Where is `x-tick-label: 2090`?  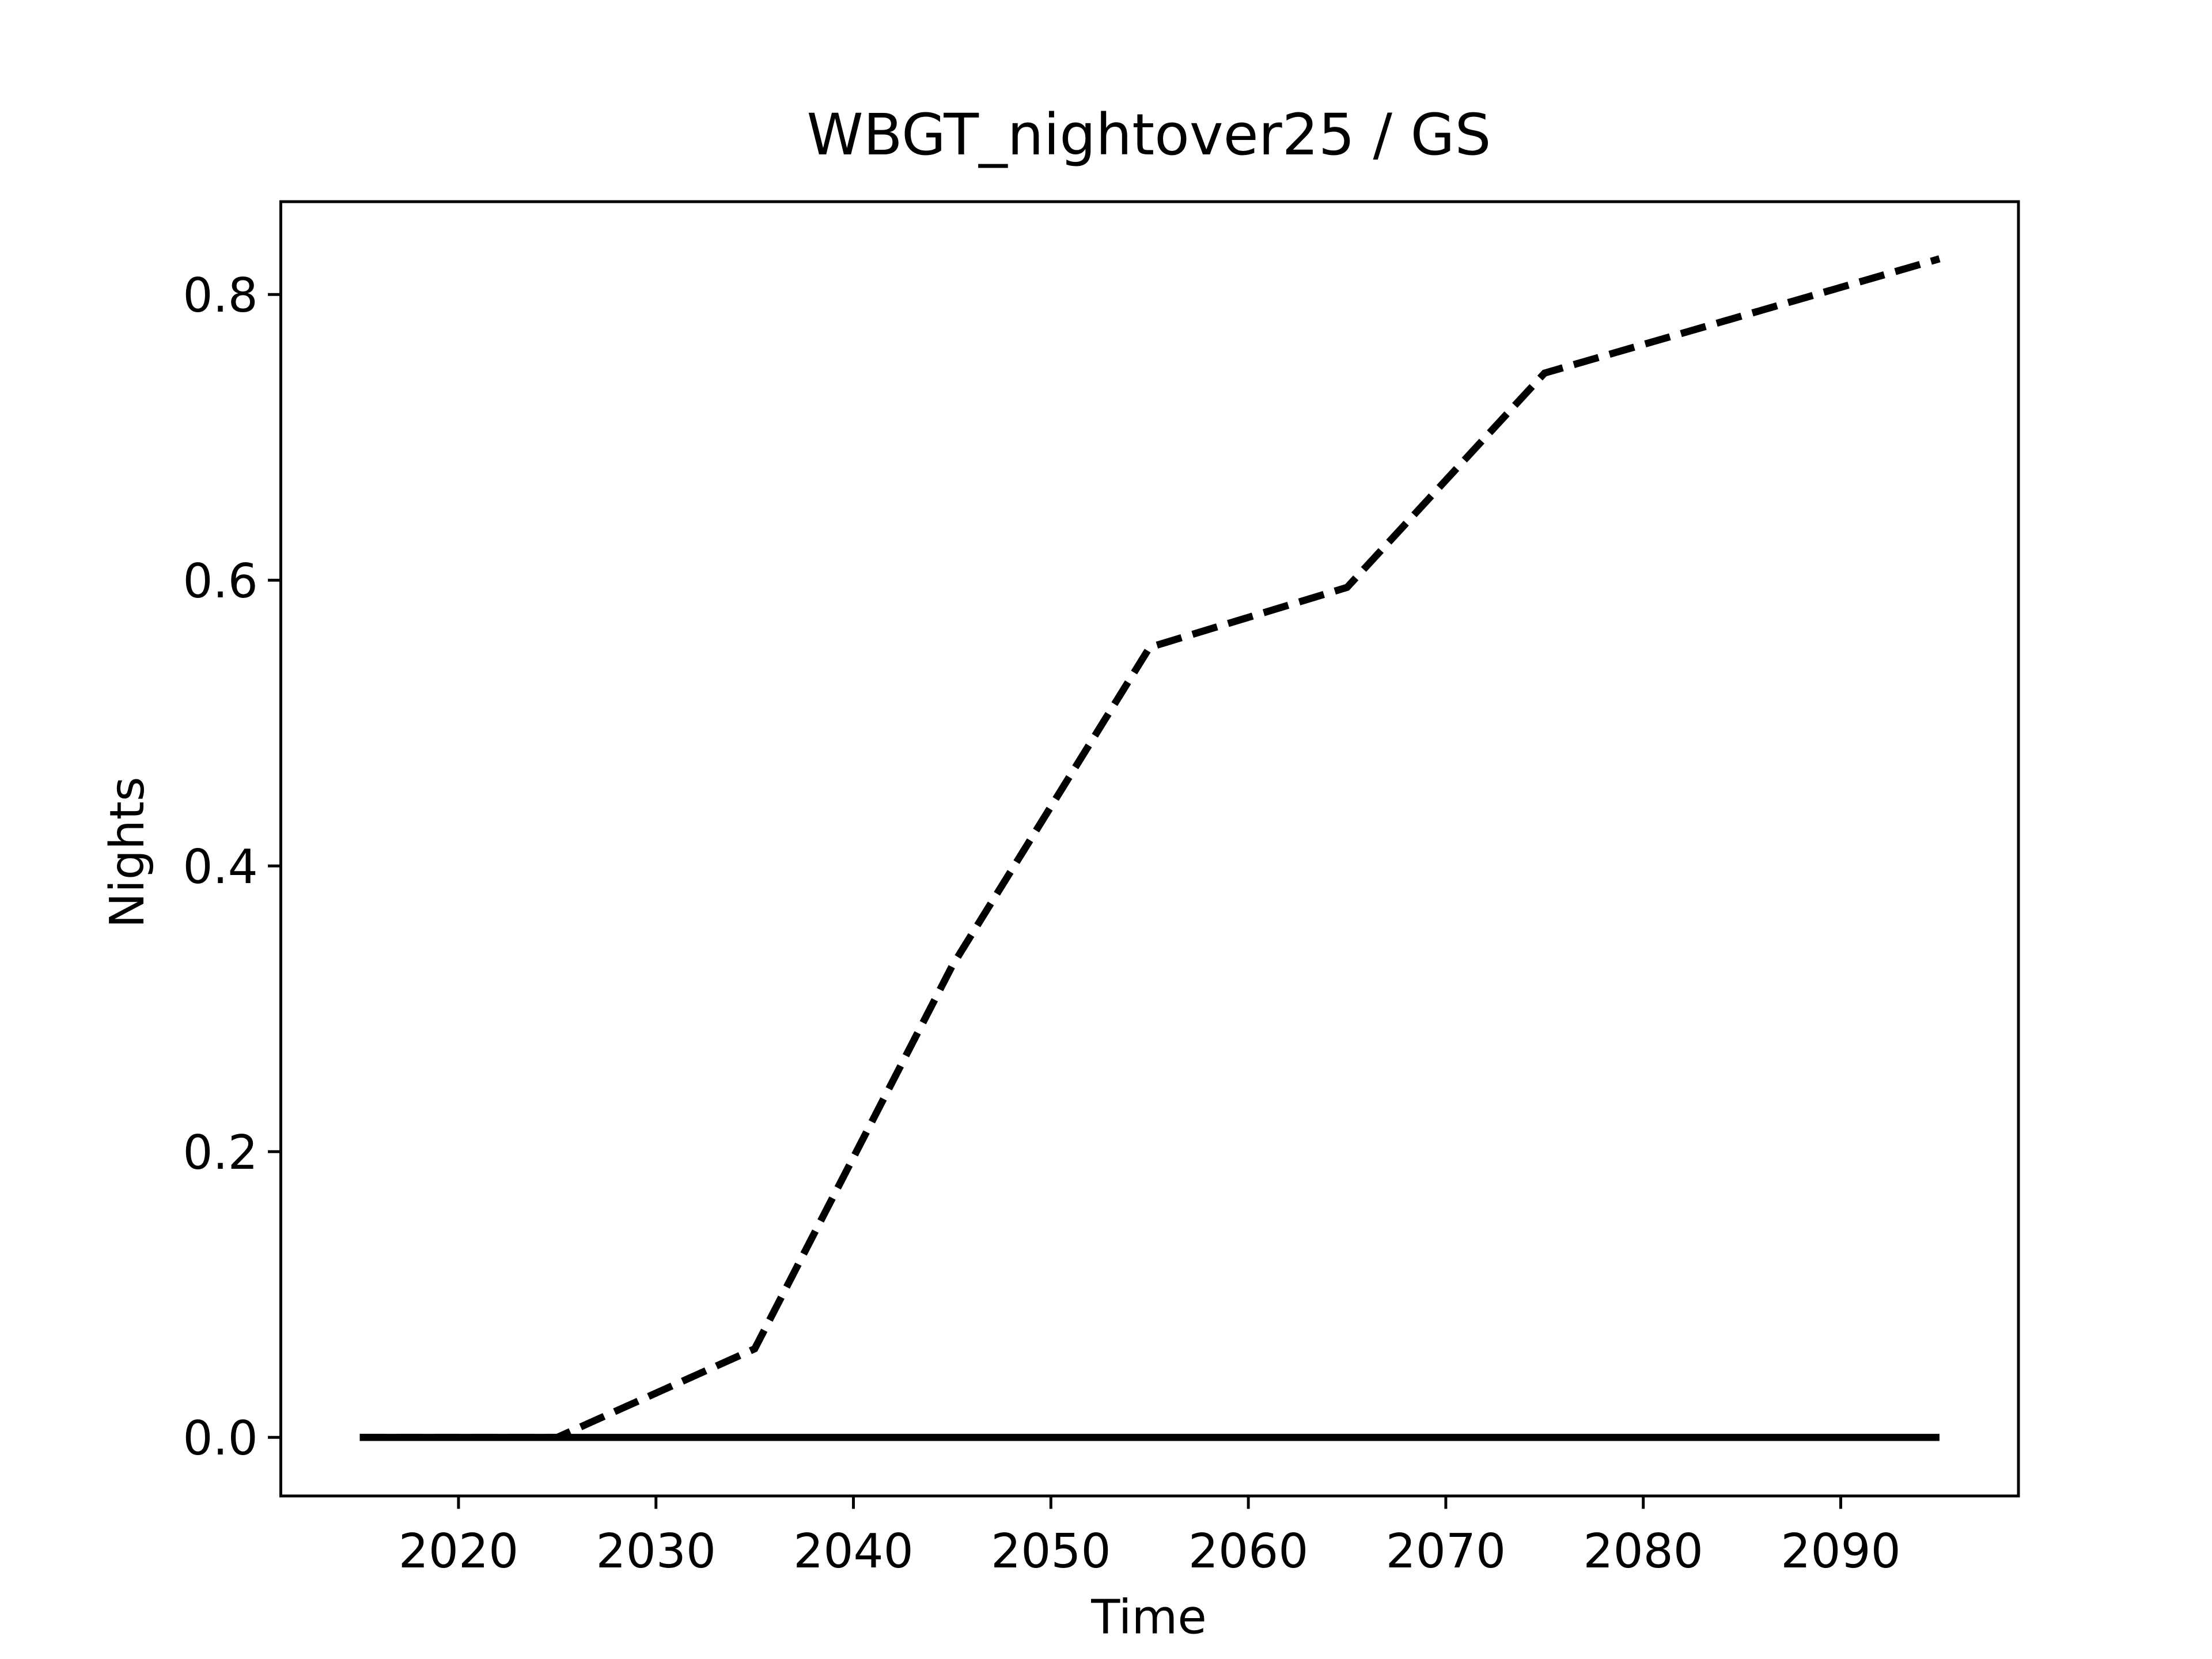 x-tick-label: 2090 is located at coordinates (1840, 1551).